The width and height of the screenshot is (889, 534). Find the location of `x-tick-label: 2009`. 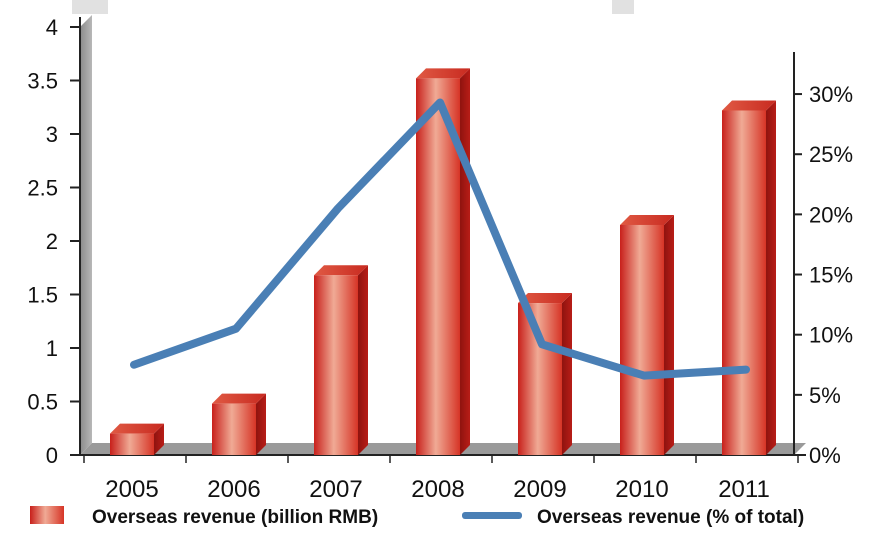

x-tick-label: 2009 is located at coordinates (539, 489).